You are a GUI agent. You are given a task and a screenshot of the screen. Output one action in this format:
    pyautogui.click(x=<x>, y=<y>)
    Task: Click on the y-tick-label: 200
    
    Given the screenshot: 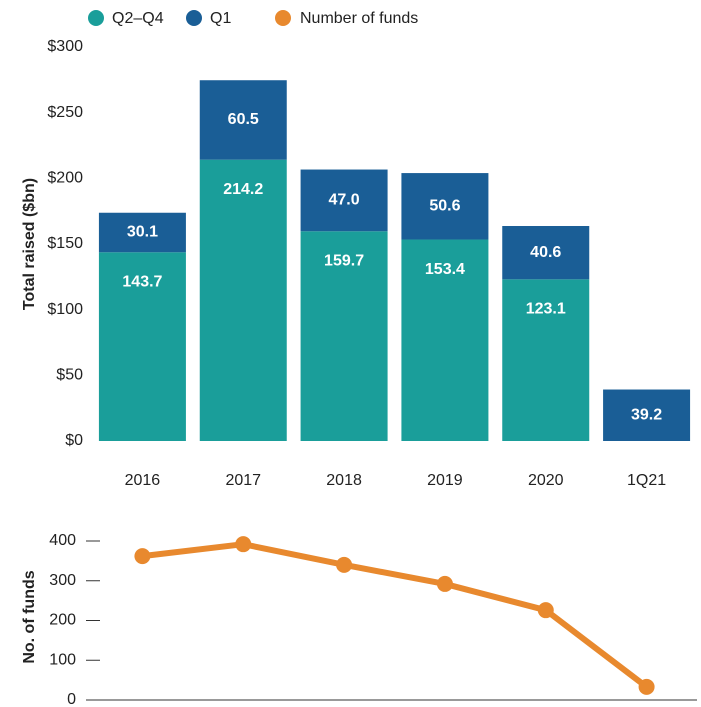 What is the action you would take?
    pyautogui.click(x=62, y=620)
    